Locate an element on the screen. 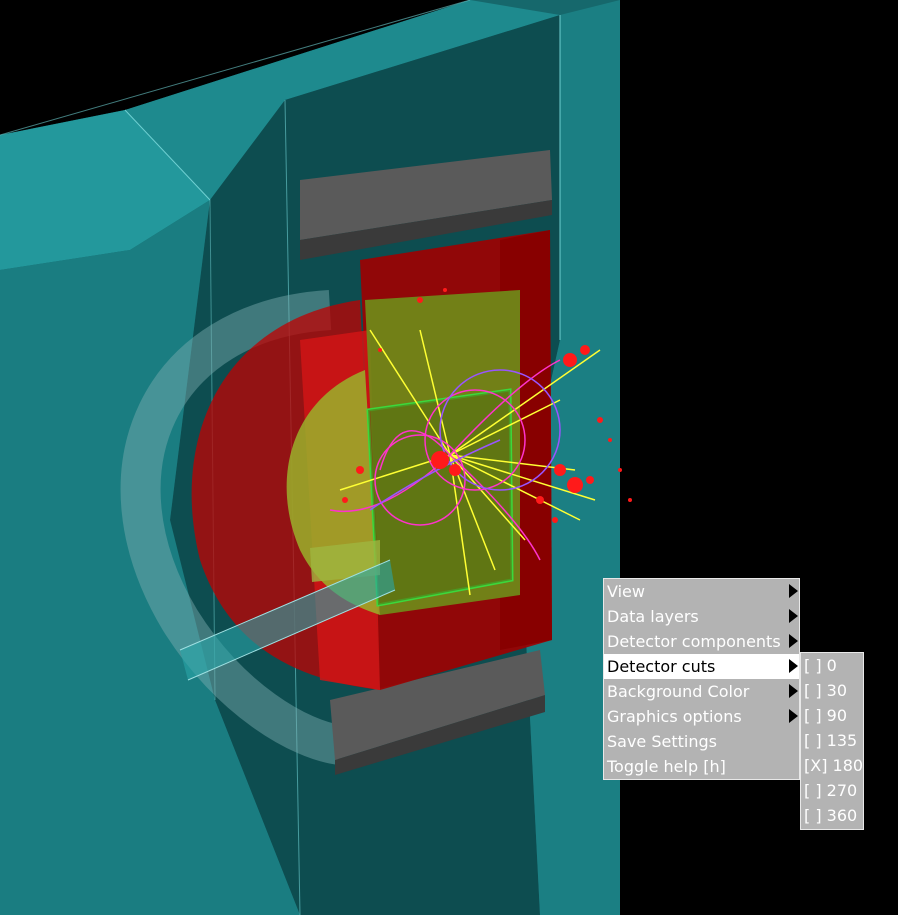 Image resolution: width=898 pixels, height=915 pixels. menu-item-detector-cuts: Detector cuts is located at coordinates (701, 666).